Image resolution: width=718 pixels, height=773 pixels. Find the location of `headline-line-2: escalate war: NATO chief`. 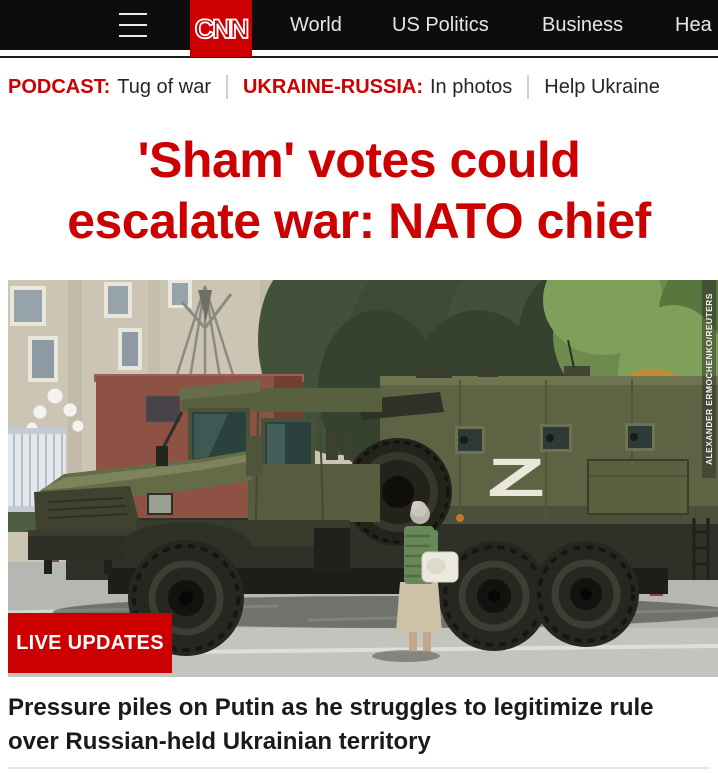

headline-line-2: escalate war: NATO chief is located at coordinates (359, 221).